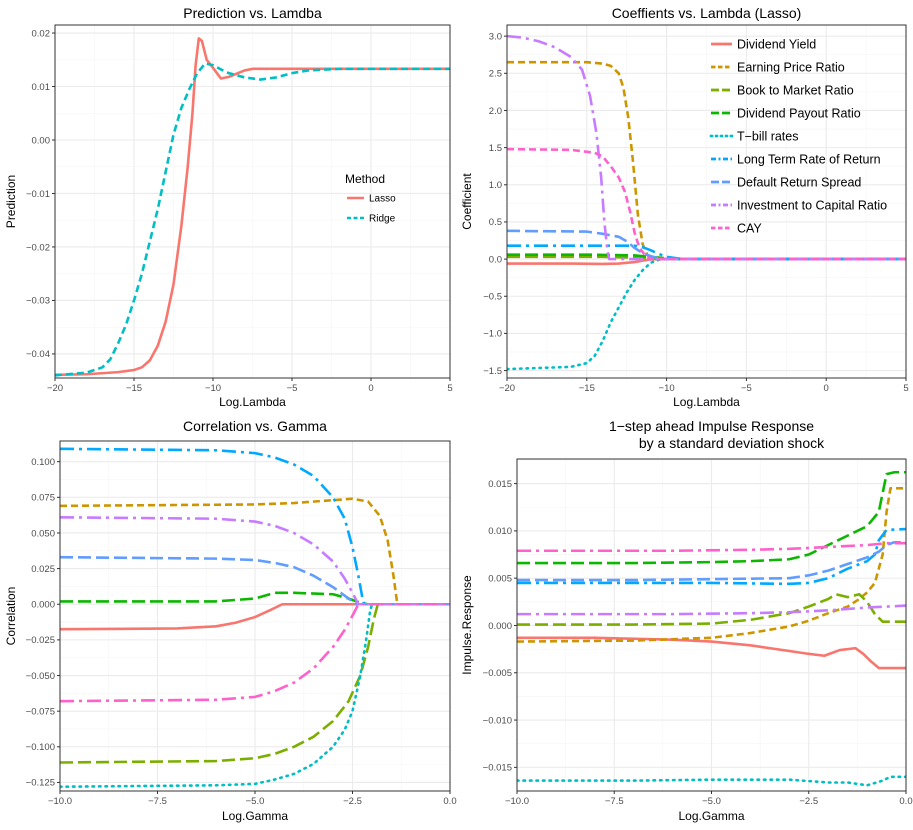 This screenshot has height=830, width=913. Describe the element at coordinates (43, 498) in the screenshot. I see `y-tick-label: 0.075` at that location.